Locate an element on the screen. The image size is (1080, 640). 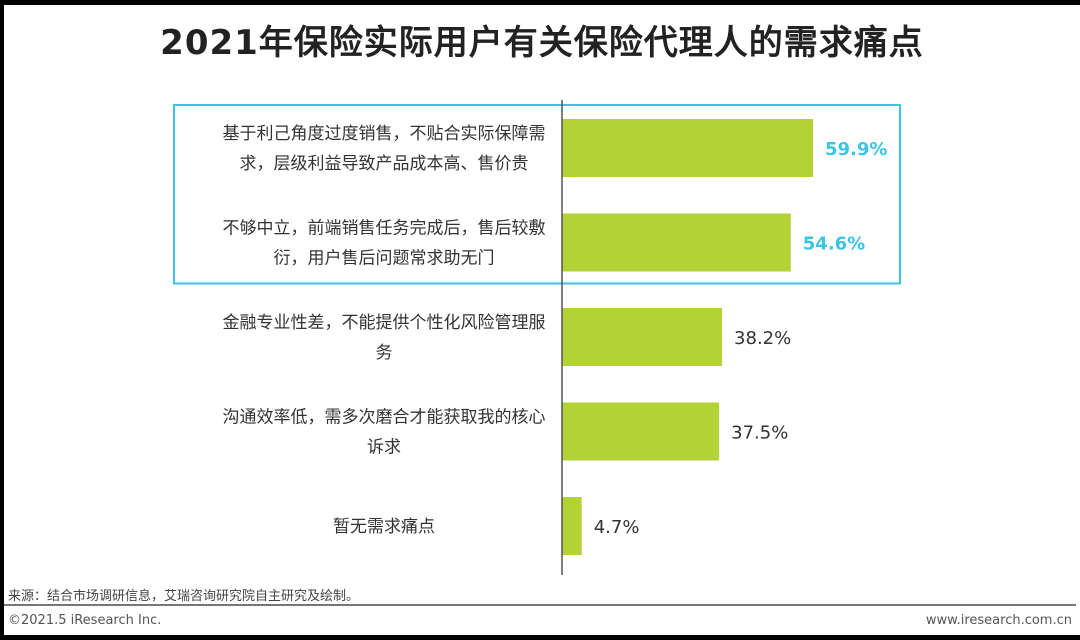
data-label: 59.9% is located at coordinates (856, 149).